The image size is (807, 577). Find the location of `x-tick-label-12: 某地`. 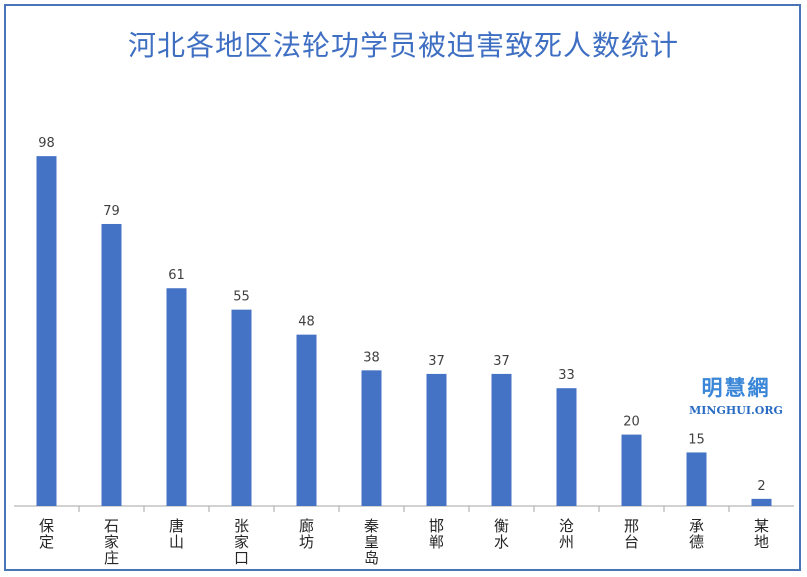

x-tick-label-12: 某地 is located at coordinates (761, 534).